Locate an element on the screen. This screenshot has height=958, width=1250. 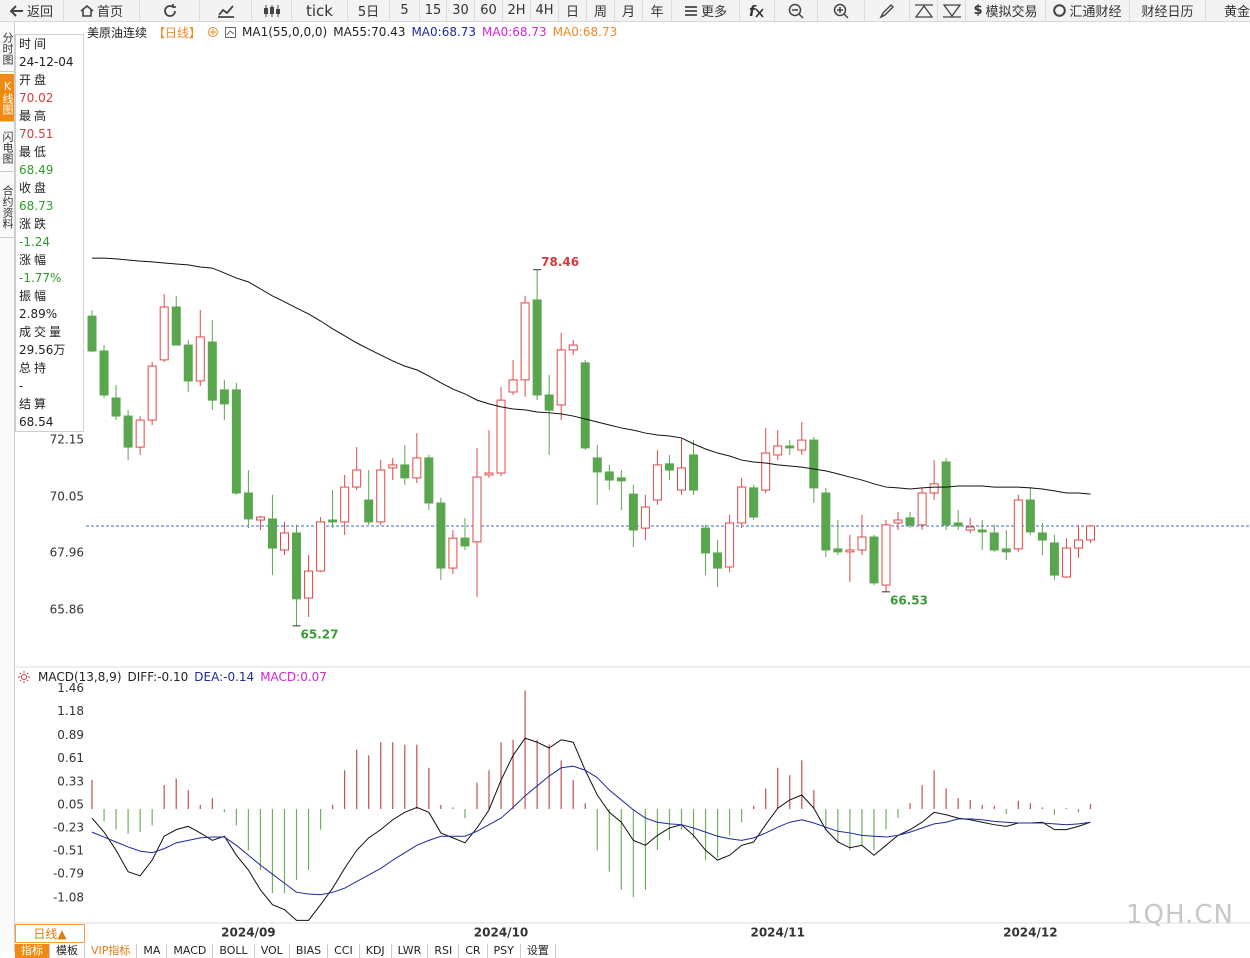
period-button: 5日 is located at coordinates (369, 10).